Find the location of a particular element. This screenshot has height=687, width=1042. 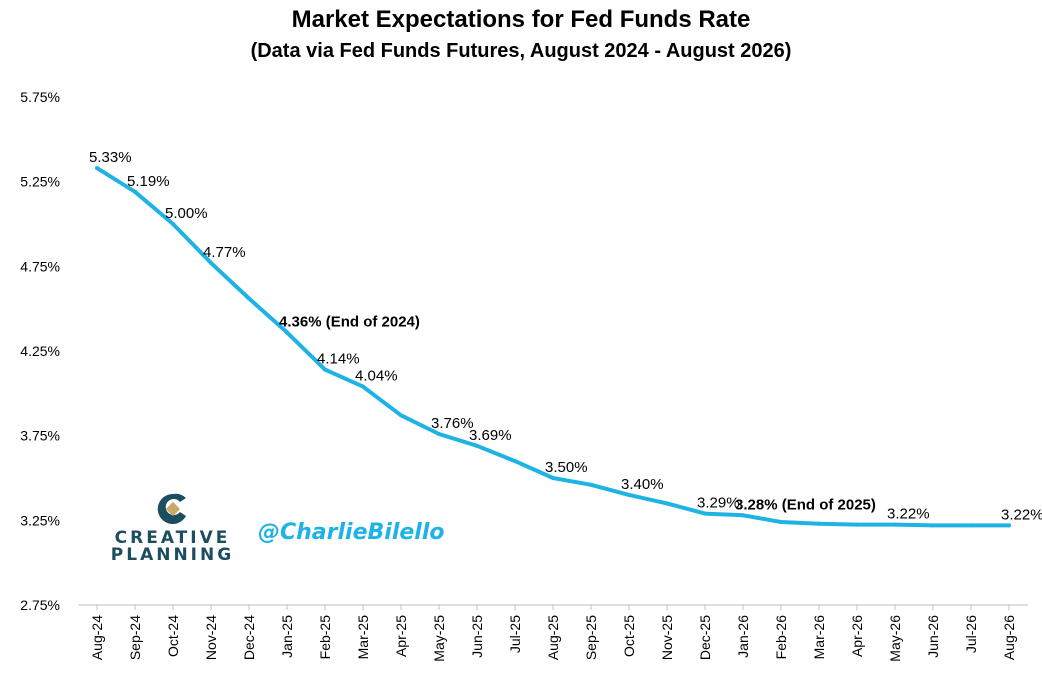

y-tick-label: 4.75% is located at coordinates (40, 266).